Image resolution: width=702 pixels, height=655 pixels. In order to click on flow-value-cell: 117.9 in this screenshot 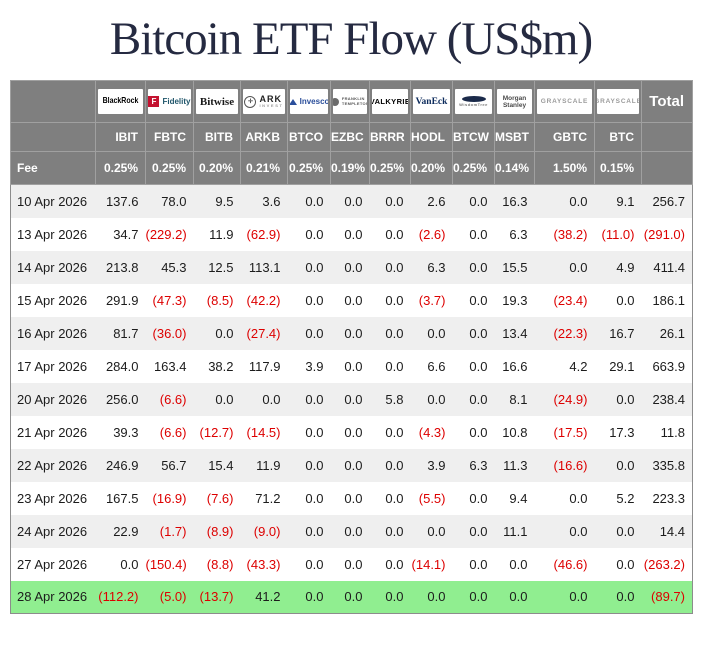, I will do `click(264, 366)`.